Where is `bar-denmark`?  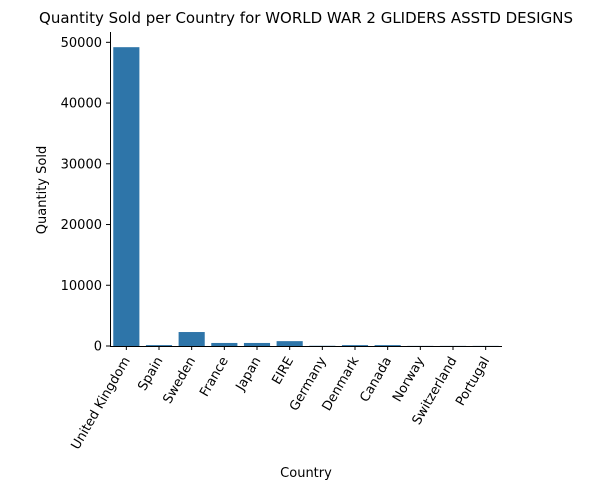
bar-denmark is located at coordinates (355, 345).